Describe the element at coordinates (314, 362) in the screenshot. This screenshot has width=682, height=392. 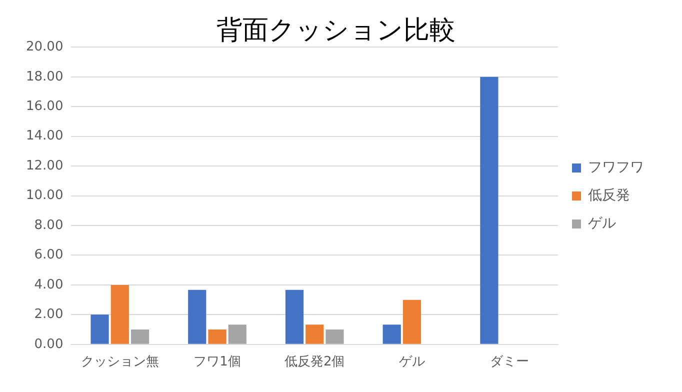
I see `x-tick-label: 低反発2個` at that location.